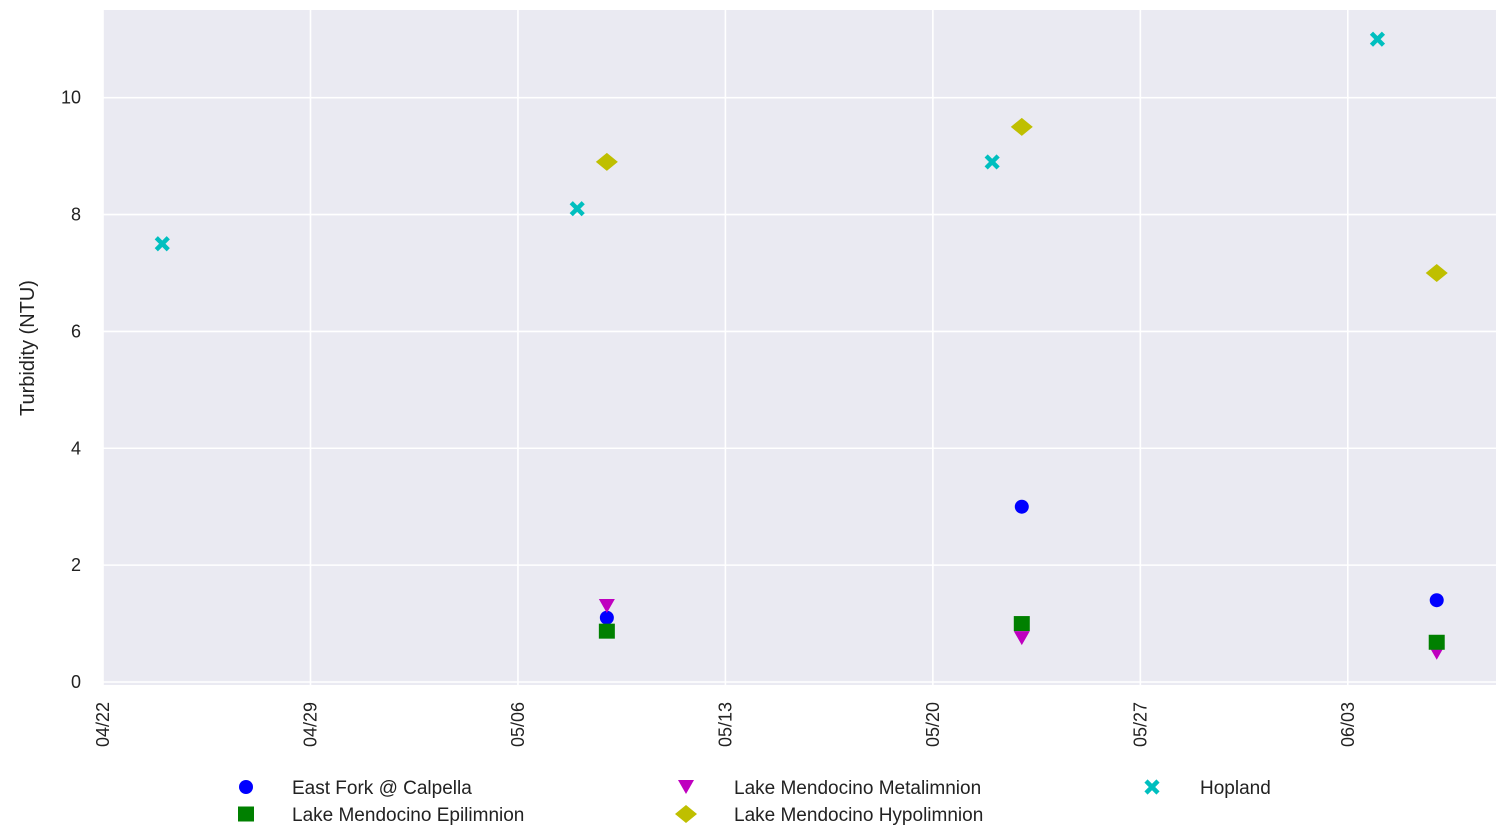 Image resolution: width=1496 pixels, height=830 pixels. What do you see at coordinates (310, 724) in the screenshot?
I see `x-tick-label: 04/29` at bounding box center [310, 724].